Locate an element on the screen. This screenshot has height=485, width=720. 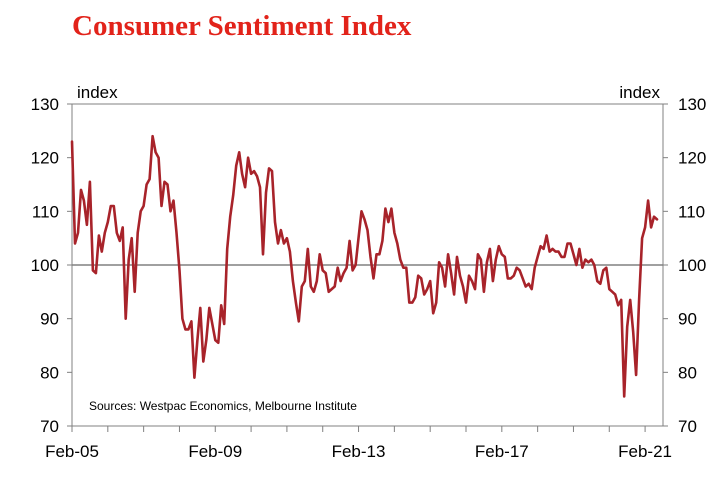
y-tick-label-right-70: 70 is located at coordinates (687, 426).